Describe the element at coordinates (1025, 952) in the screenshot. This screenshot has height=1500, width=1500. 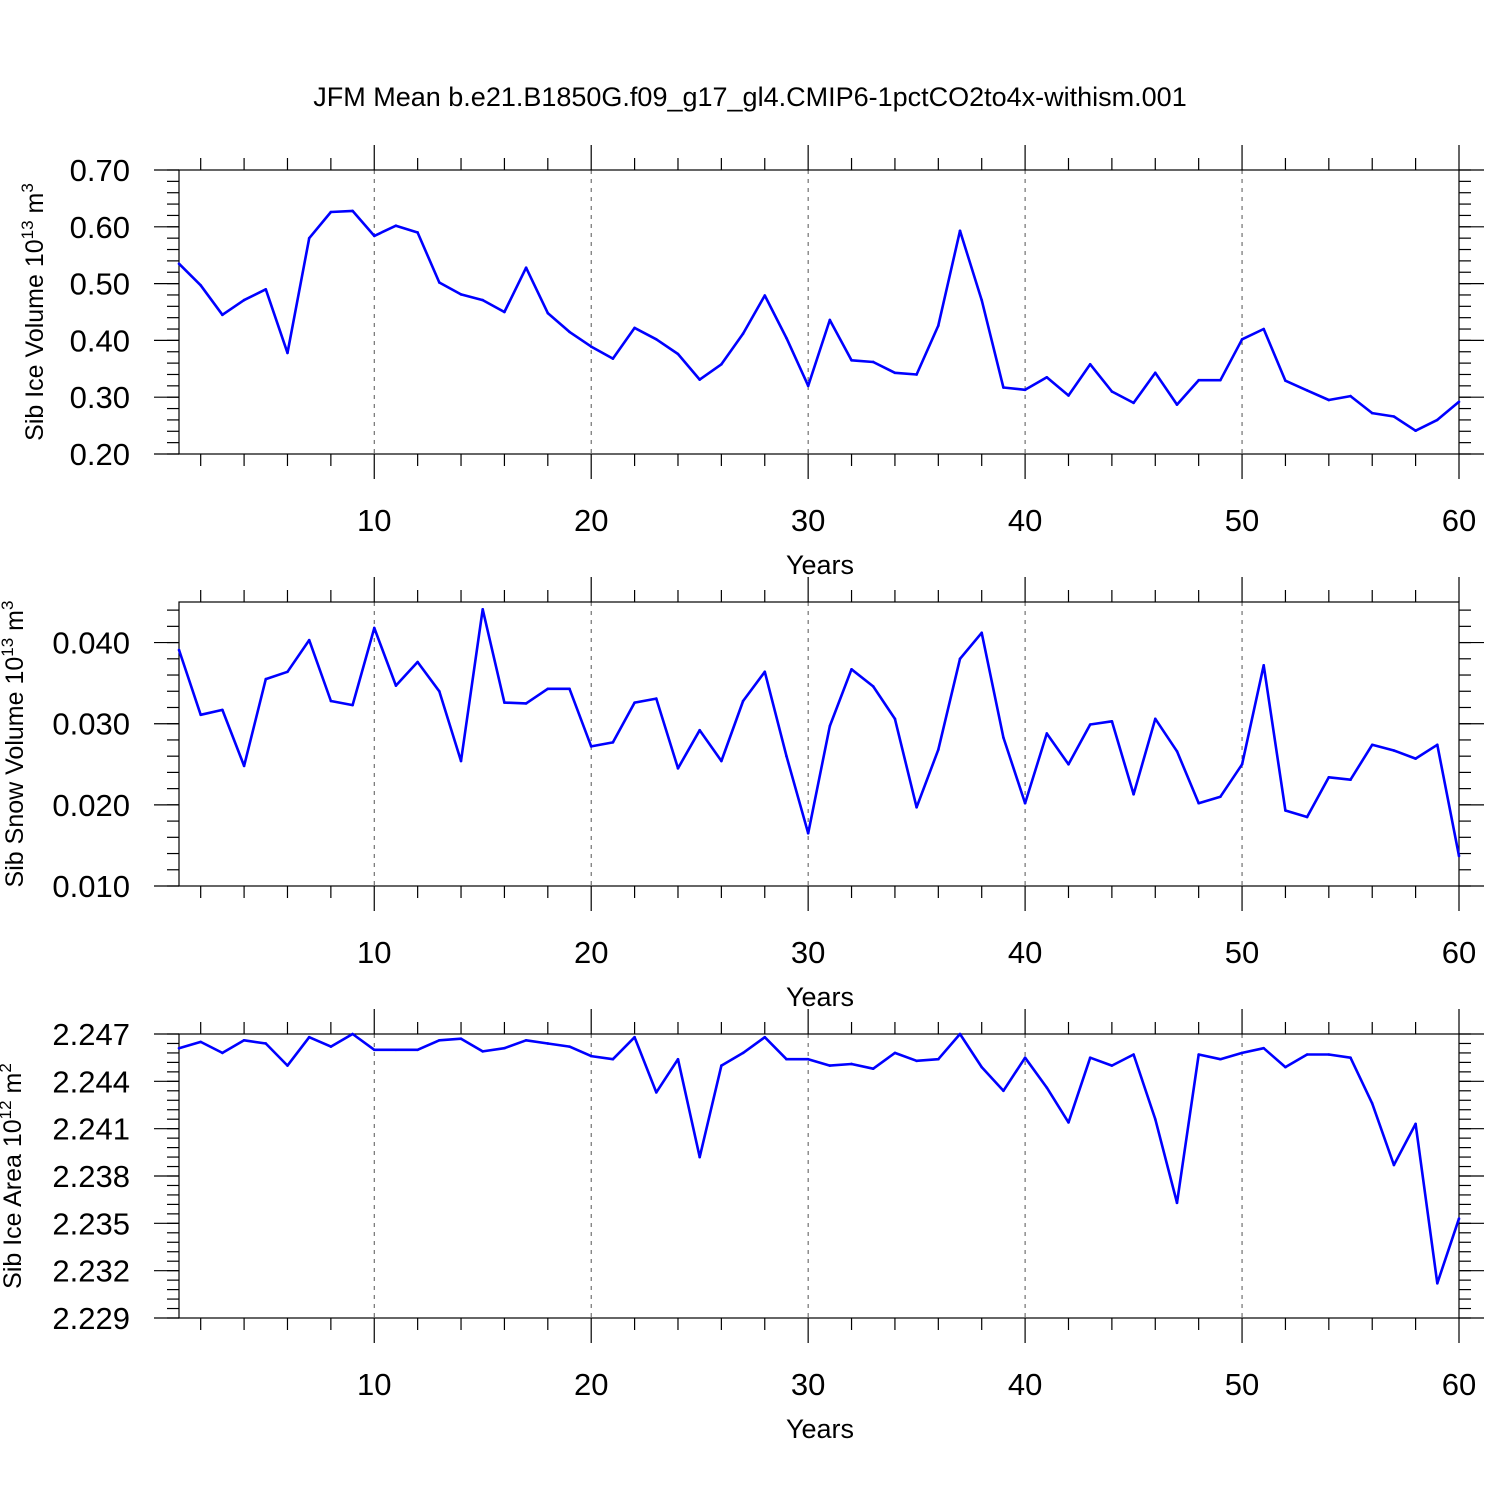
I see `x-tick-label: 40` at that location.